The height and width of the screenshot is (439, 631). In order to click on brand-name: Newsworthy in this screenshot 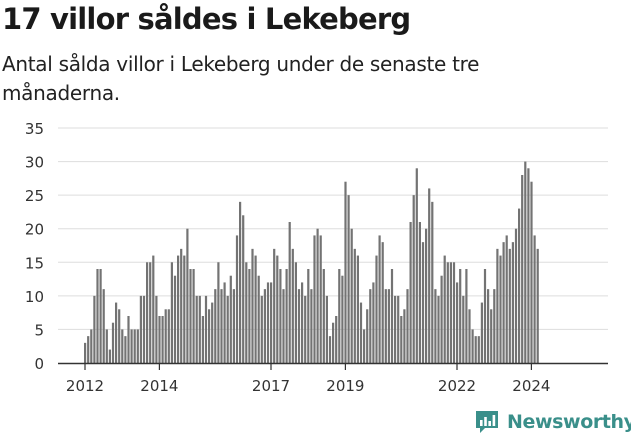, I will do `click(569, 422)`.